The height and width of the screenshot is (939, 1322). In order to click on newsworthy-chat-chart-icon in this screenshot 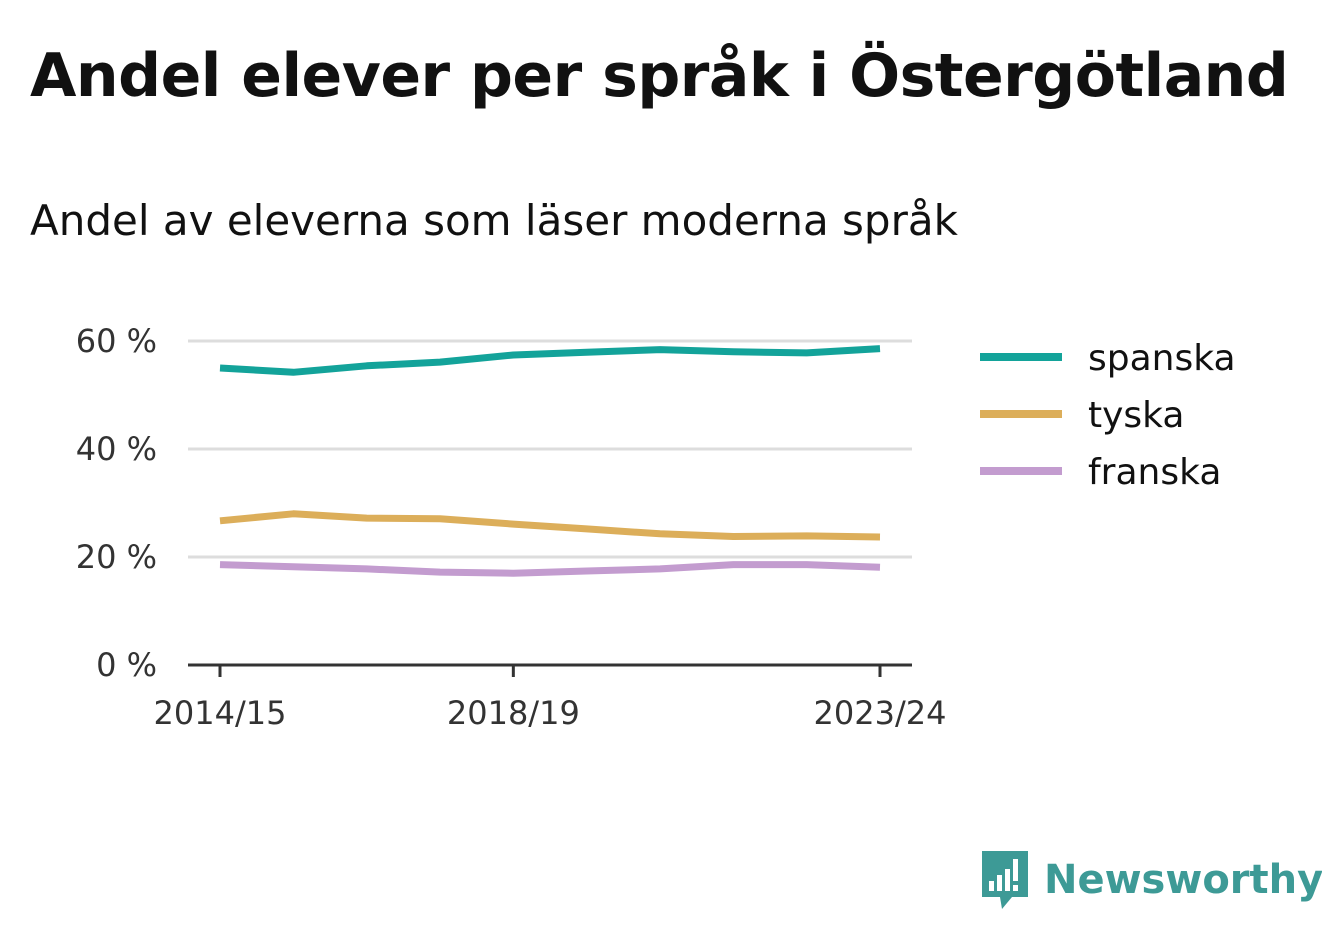, I will do `click(1005, 880)`.